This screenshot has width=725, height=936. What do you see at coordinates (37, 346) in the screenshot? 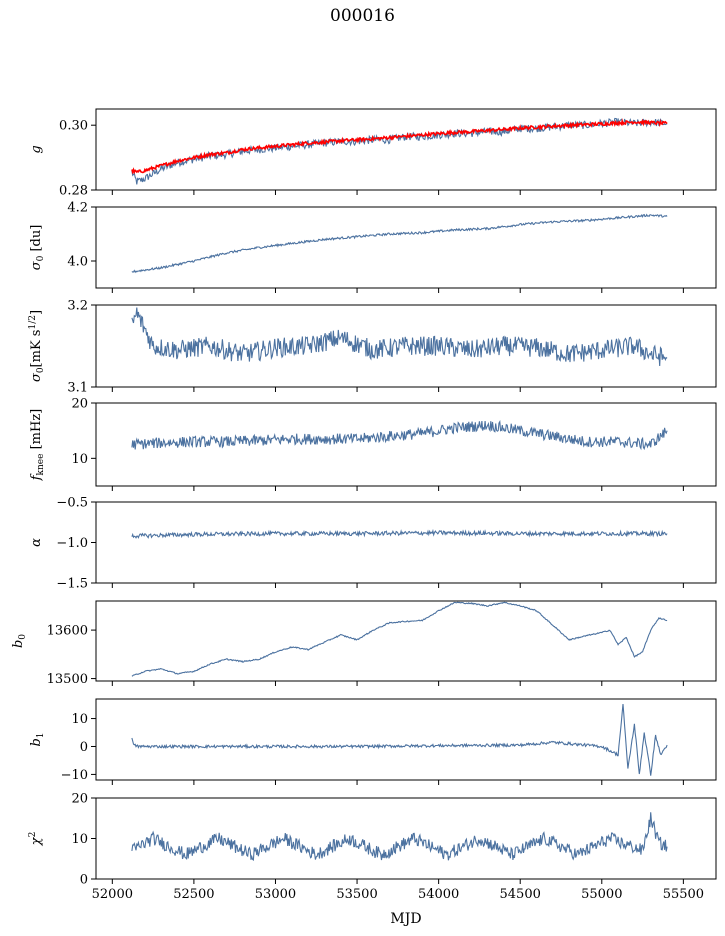
I see `y-axis-label-0-mk-s-1-2: σ0[mK s1/2]` at bounding box center [37, 346].